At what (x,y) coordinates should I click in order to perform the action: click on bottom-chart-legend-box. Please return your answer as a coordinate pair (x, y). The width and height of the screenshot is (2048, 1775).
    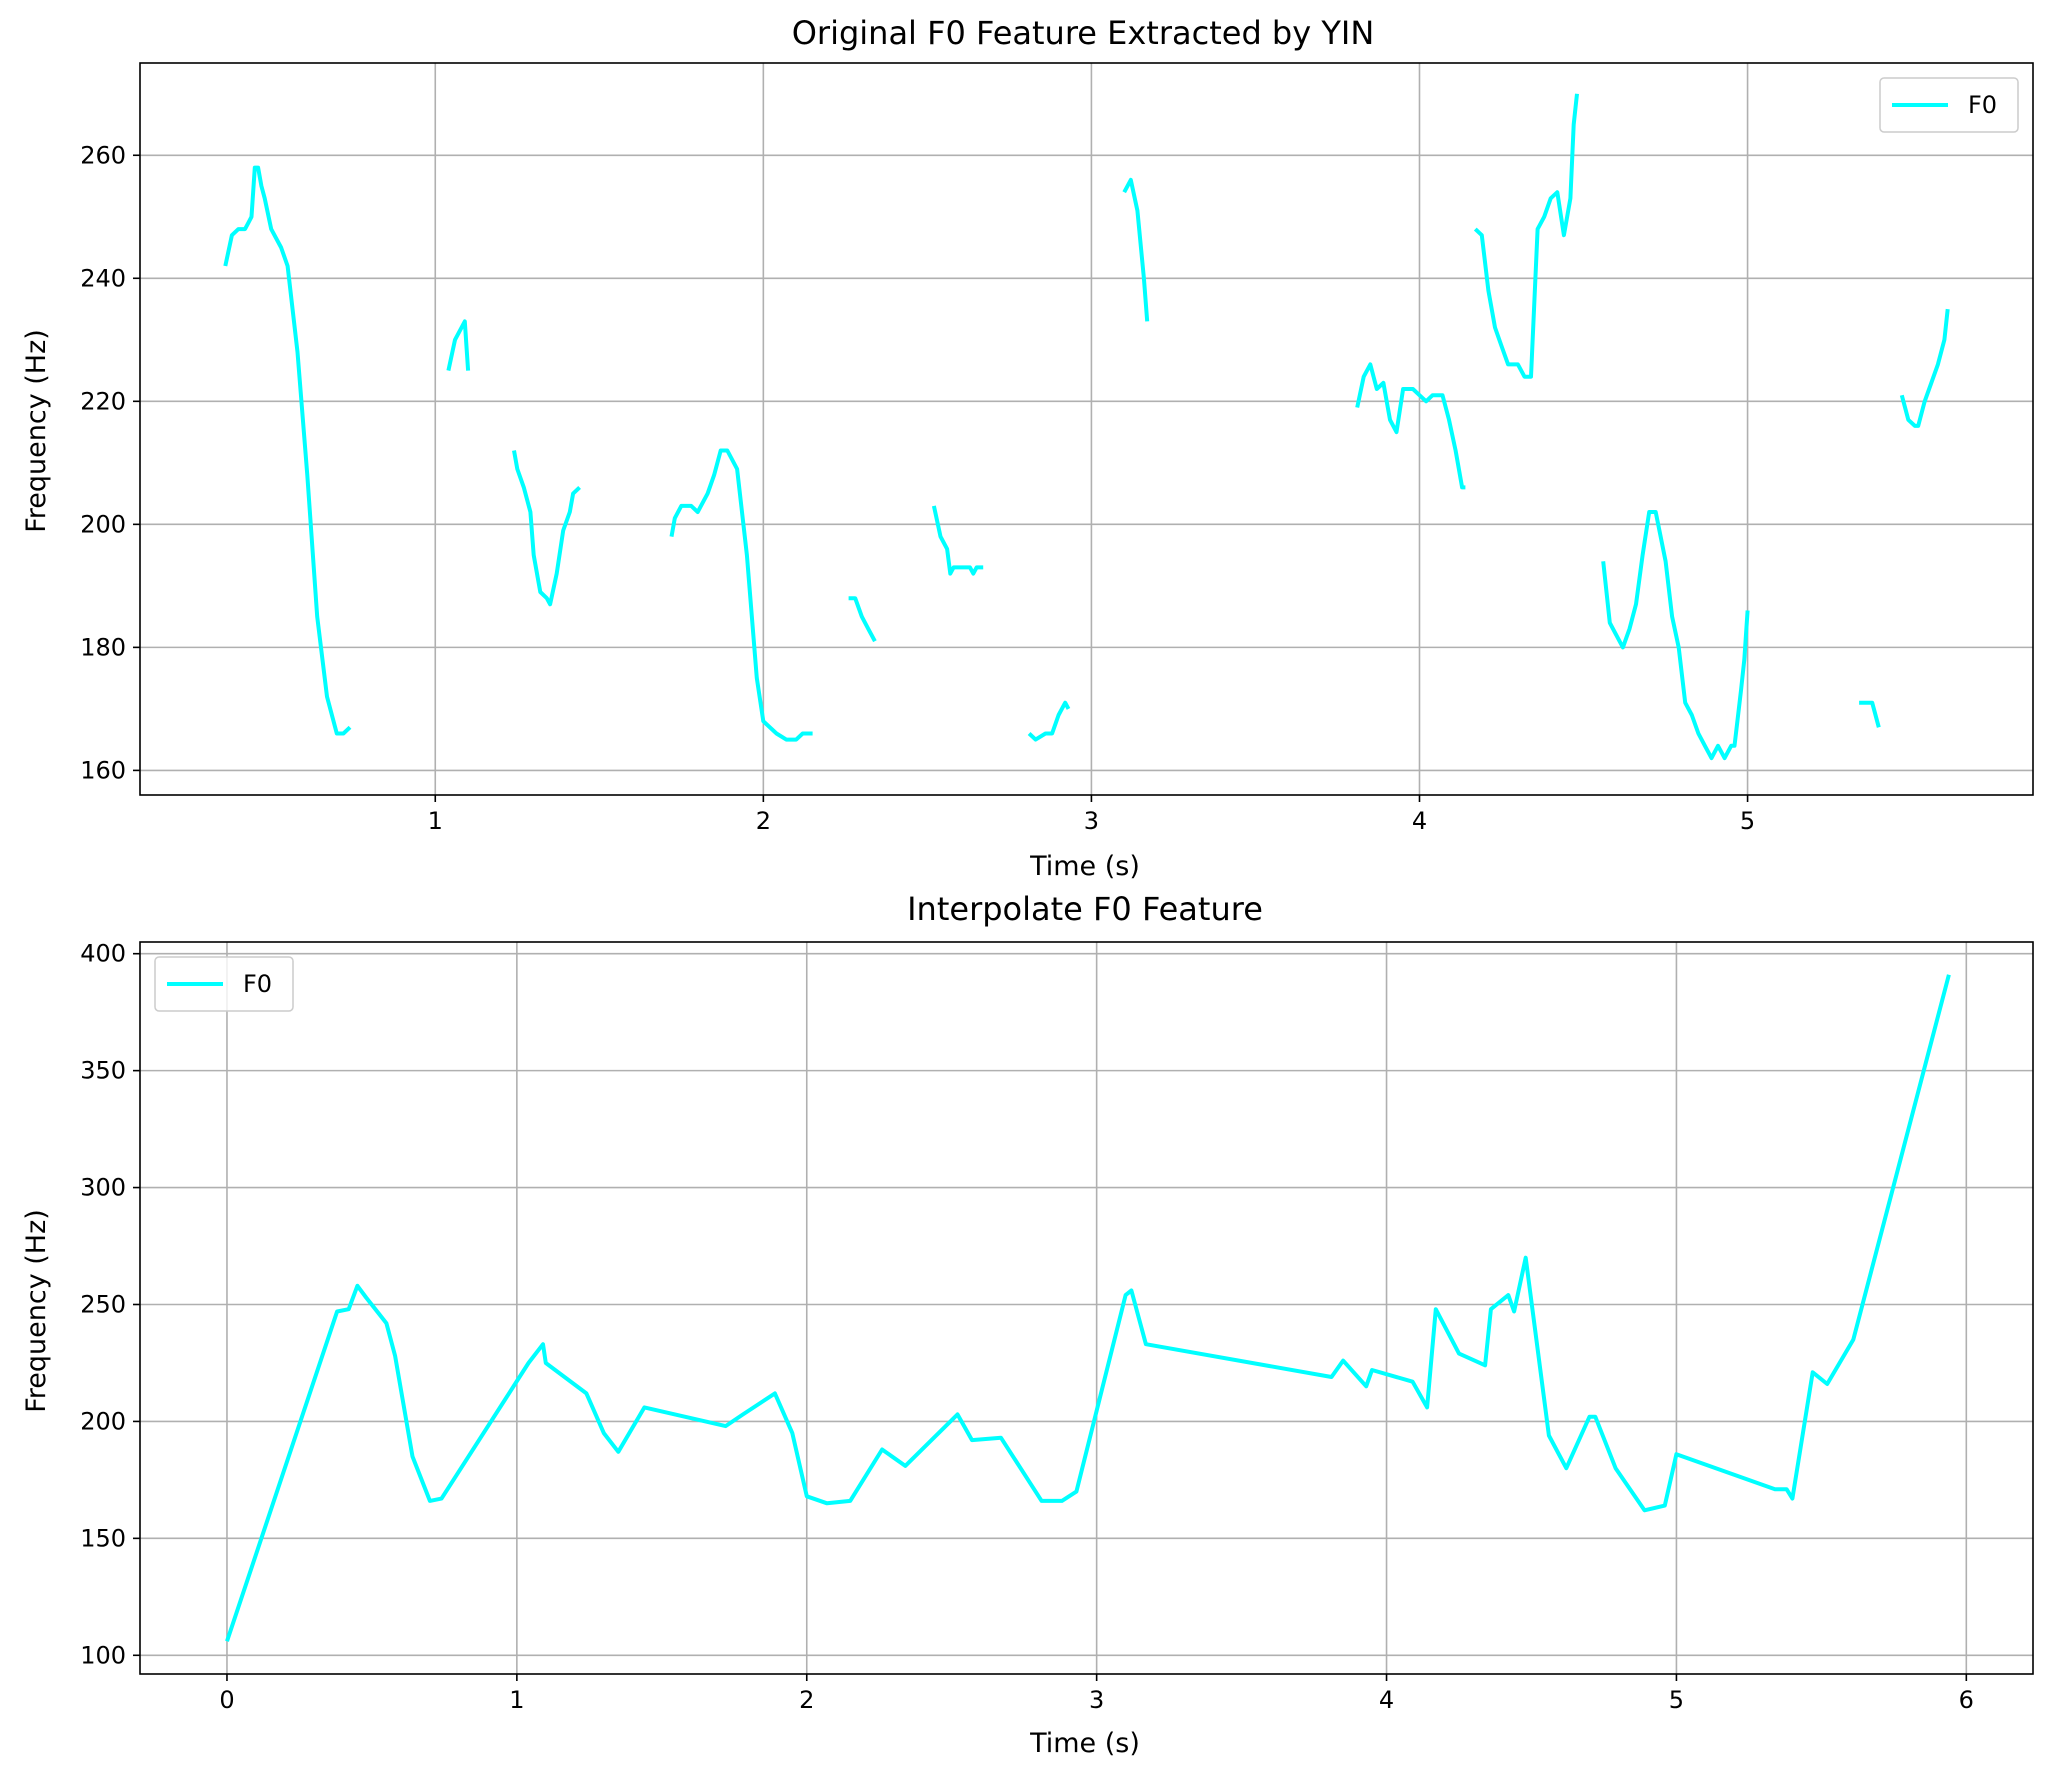
    Looking at the image, I should click on (224, 984).